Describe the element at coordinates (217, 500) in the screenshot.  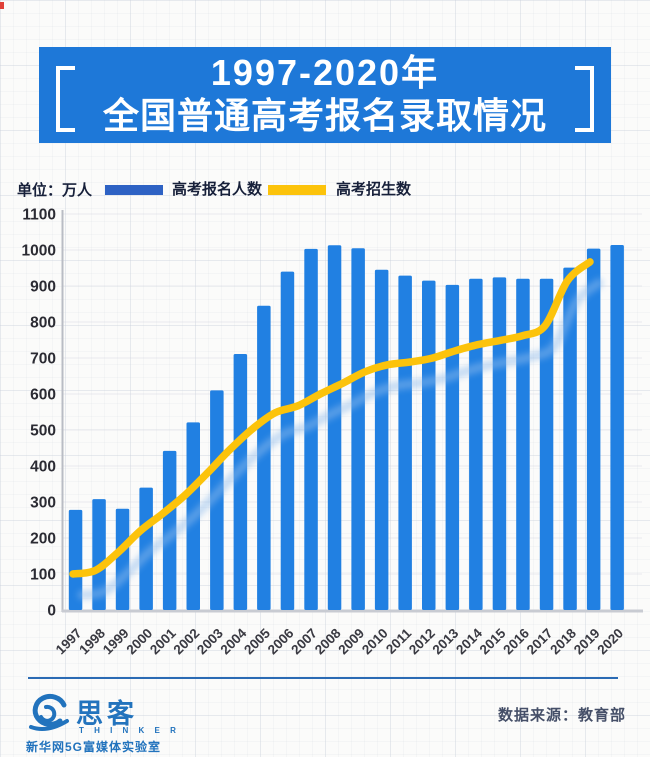
I see `bar-2003` at that location.